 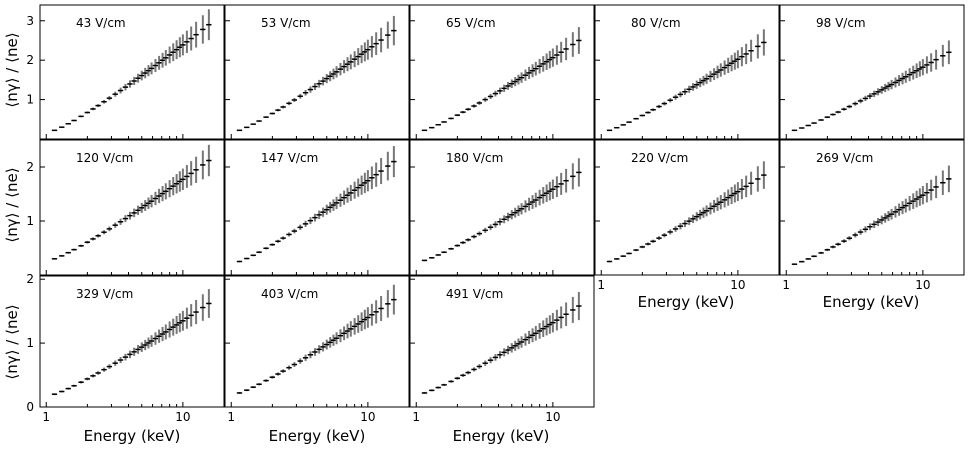 What do you see at coordinates (871, 302) in the screenshot?
I see `x-axis-label-col-5: Energy (keV)` at bounding box center [871, 302].